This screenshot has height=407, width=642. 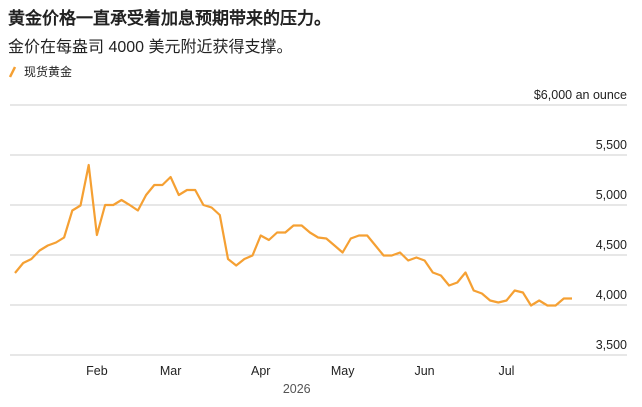 What do you see at coordinates (580, 95) in the screenshot?
I see `y-tick-label: $6,000 an ounce` at bounding box center [580, 95].